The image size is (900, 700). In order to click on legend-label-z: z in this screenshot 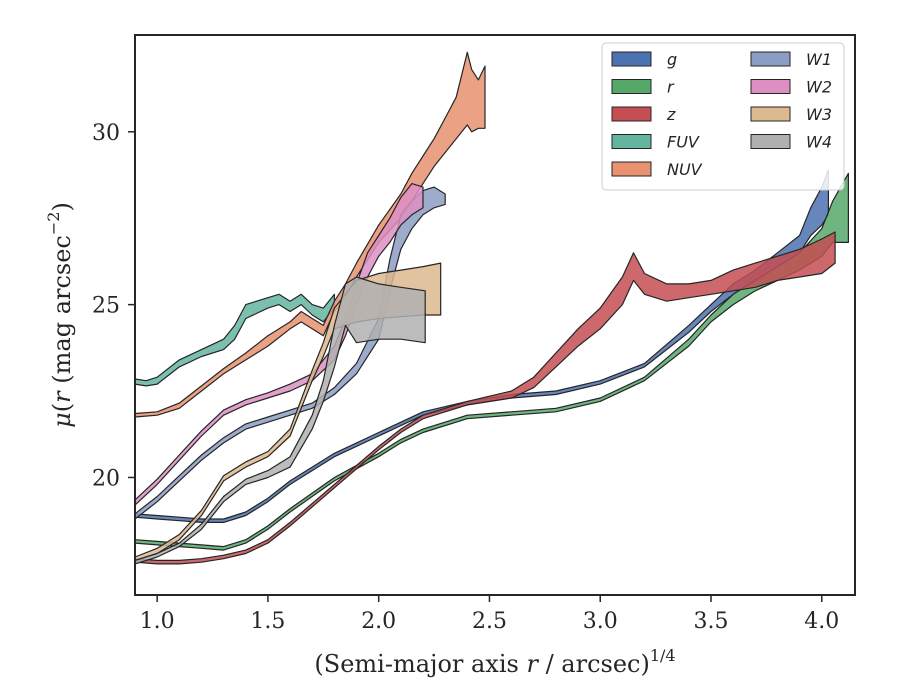, I will do `click(671, 114)`.